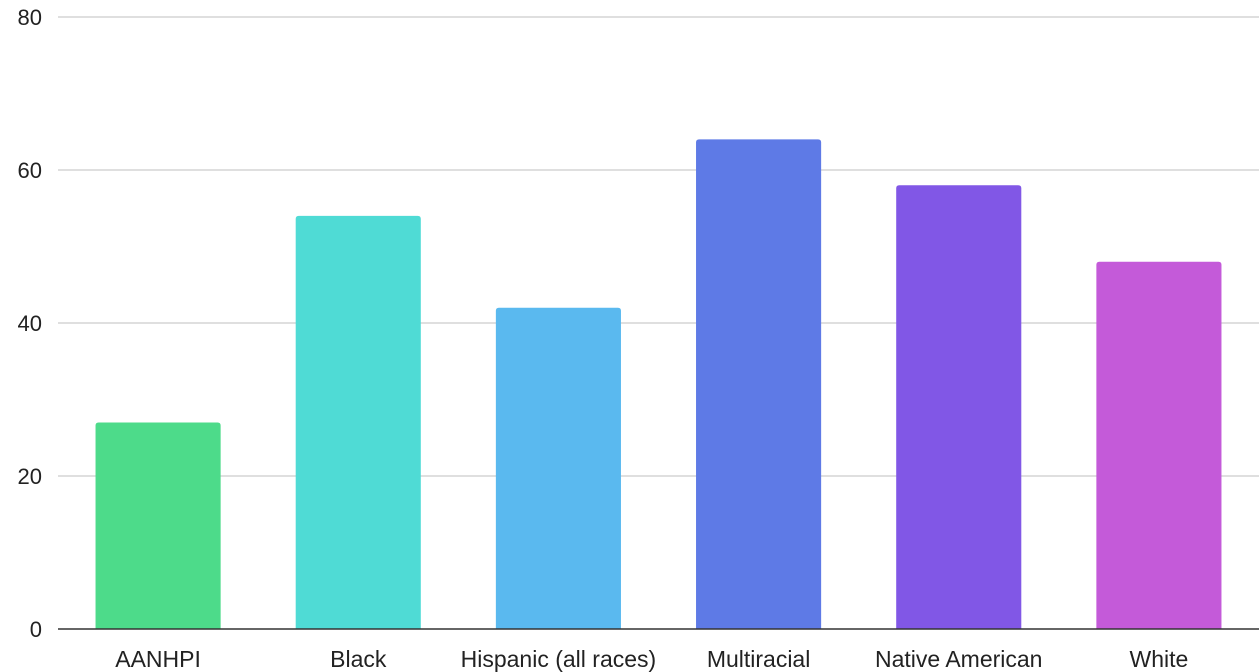 The width and height of the screenshot is (1259, 672). What do you see at coordinates (30, 476) in the screenshot?
I see `y-tick-label: 20` at bounding box center [30, 476].